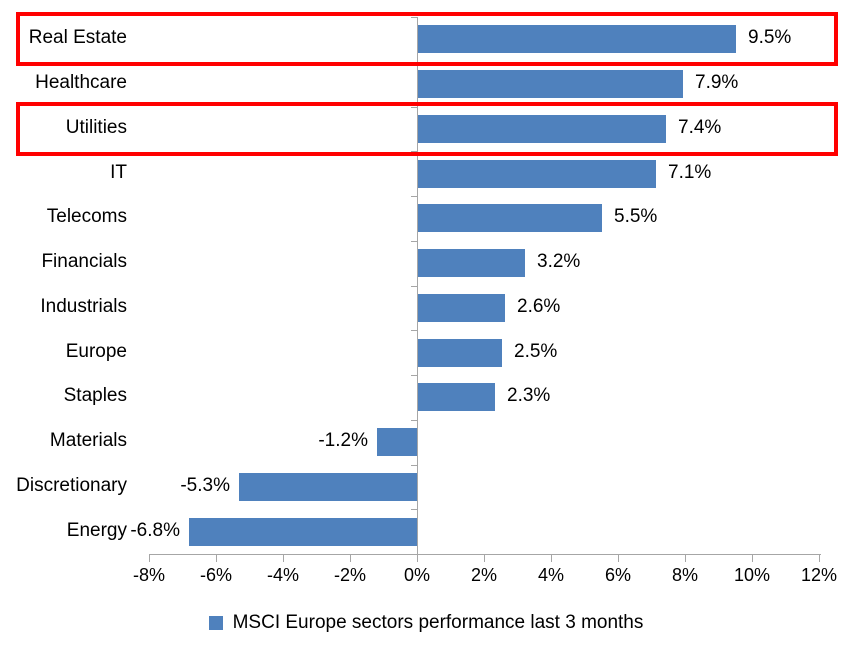  Describe the element at coordinates (819, 575) in the screenshot. I see `x-axis-tick-label: 12%` at that location.